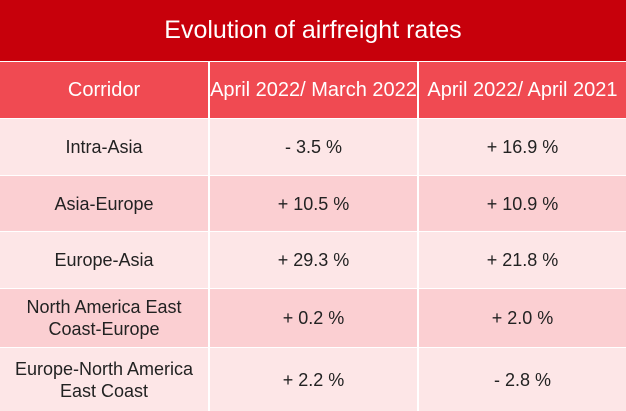  I want to click on rate-change-year-cell: + 10.9 %, so click(521, 203).